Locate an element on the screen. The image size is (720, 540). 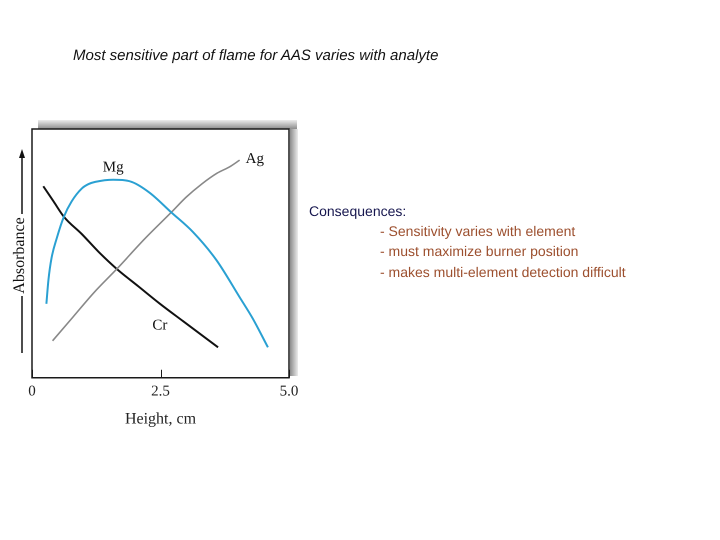
text: Consequences: is located at coordinates (357, 211).